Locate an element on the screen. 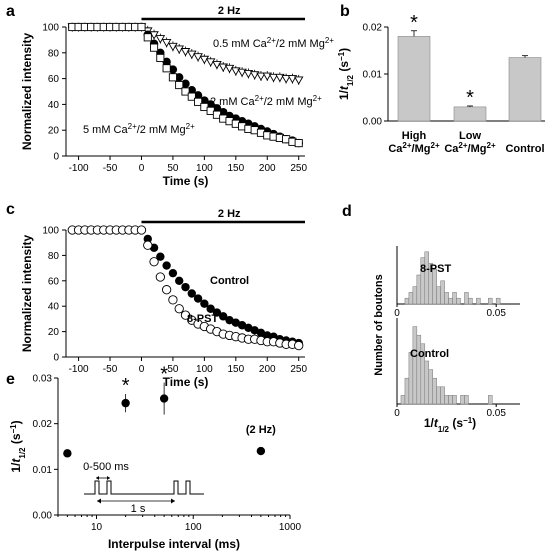  pulse-train is located at coordinates (144, 487).